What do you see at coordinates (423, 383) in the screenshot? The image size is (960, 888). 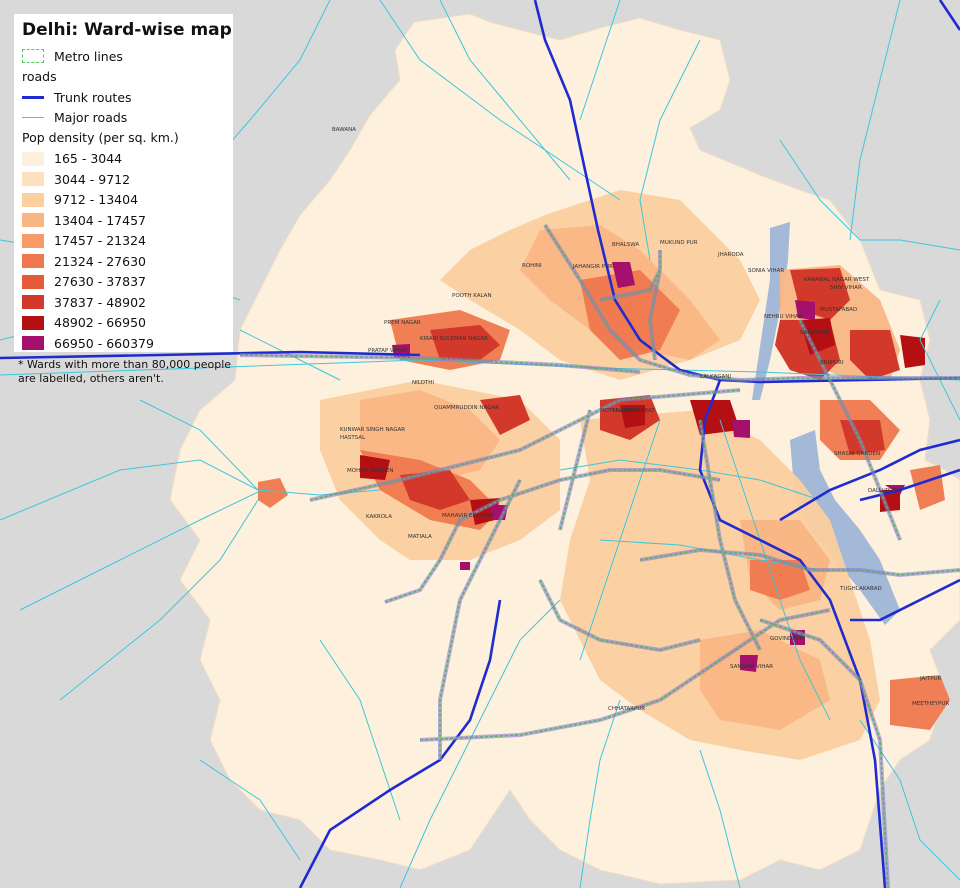 I see `ward-label: NILOTHI` at bounding box center [423, 383].